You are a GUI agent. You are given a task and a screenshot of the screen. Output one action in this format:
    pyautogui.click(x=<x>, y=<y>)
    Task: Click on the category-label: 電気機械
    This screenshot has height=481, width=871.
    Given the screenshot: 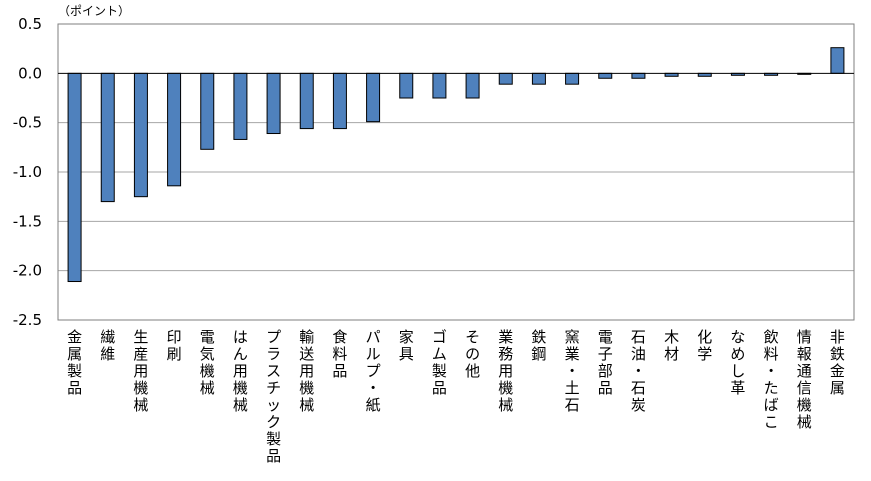 What is the action you would take?
    pyautogui.click(x=207, y=362)
    